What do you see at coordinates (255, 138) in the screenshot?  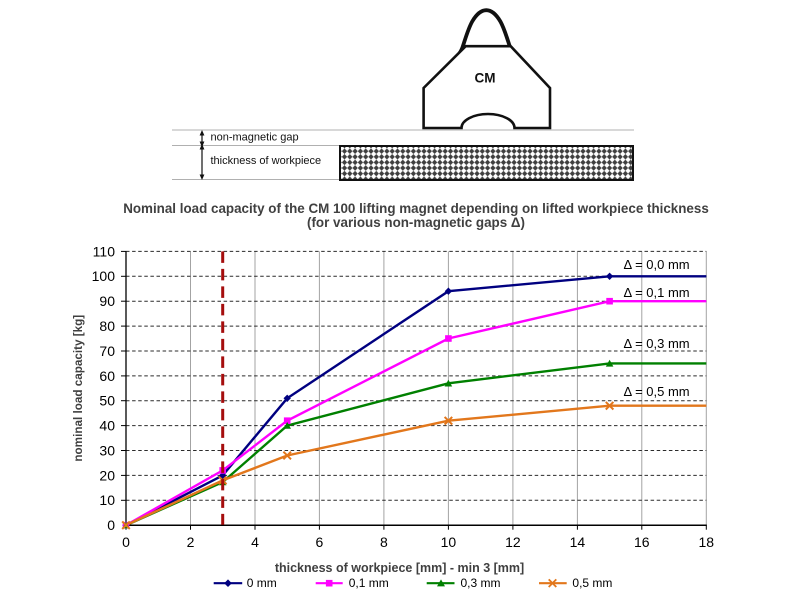 I see `svg-text: non-magnetic gap` at bounding box center [255, 138].